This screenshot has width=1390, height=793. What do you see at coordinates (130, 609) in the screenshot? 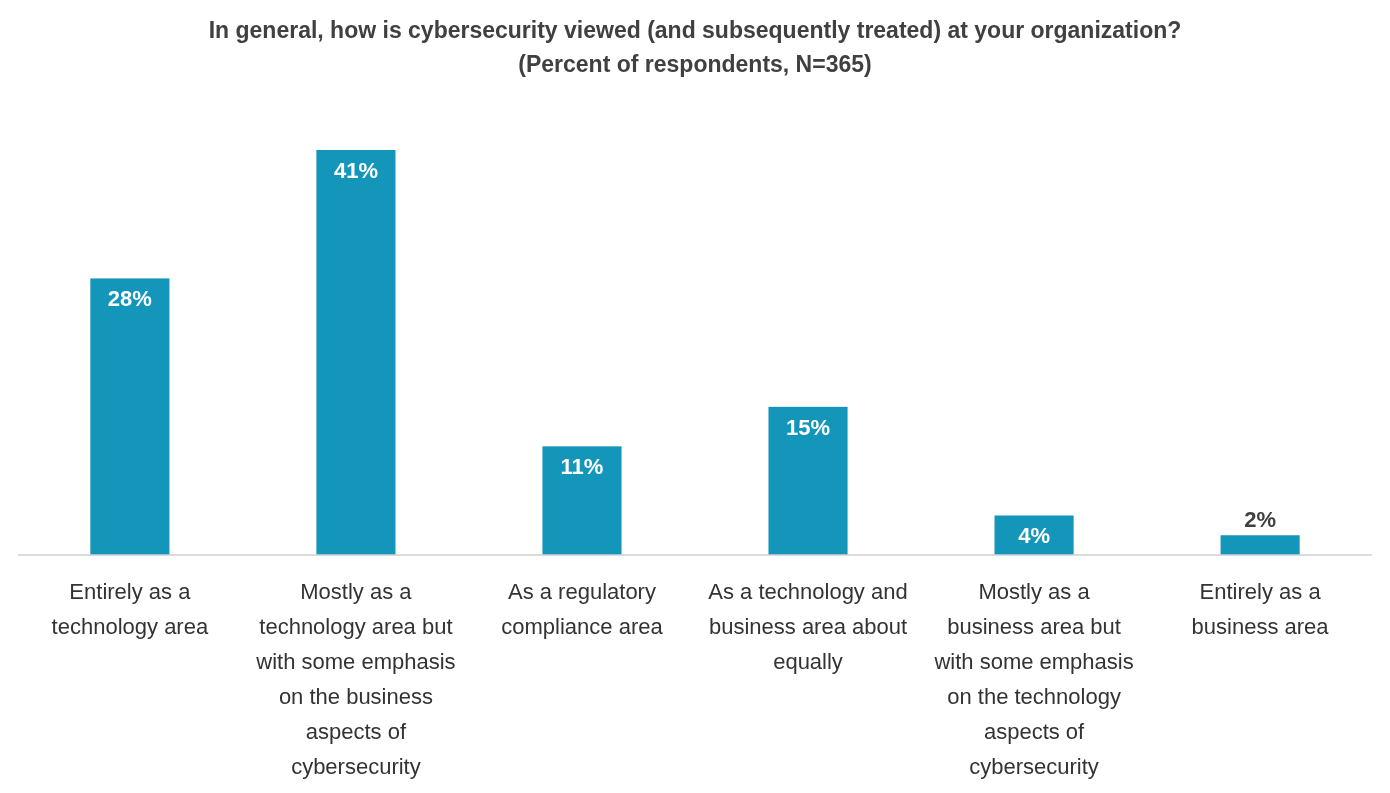
I see `x-tick-label: Entirely as a technology area` at bounding box center [130, 609].